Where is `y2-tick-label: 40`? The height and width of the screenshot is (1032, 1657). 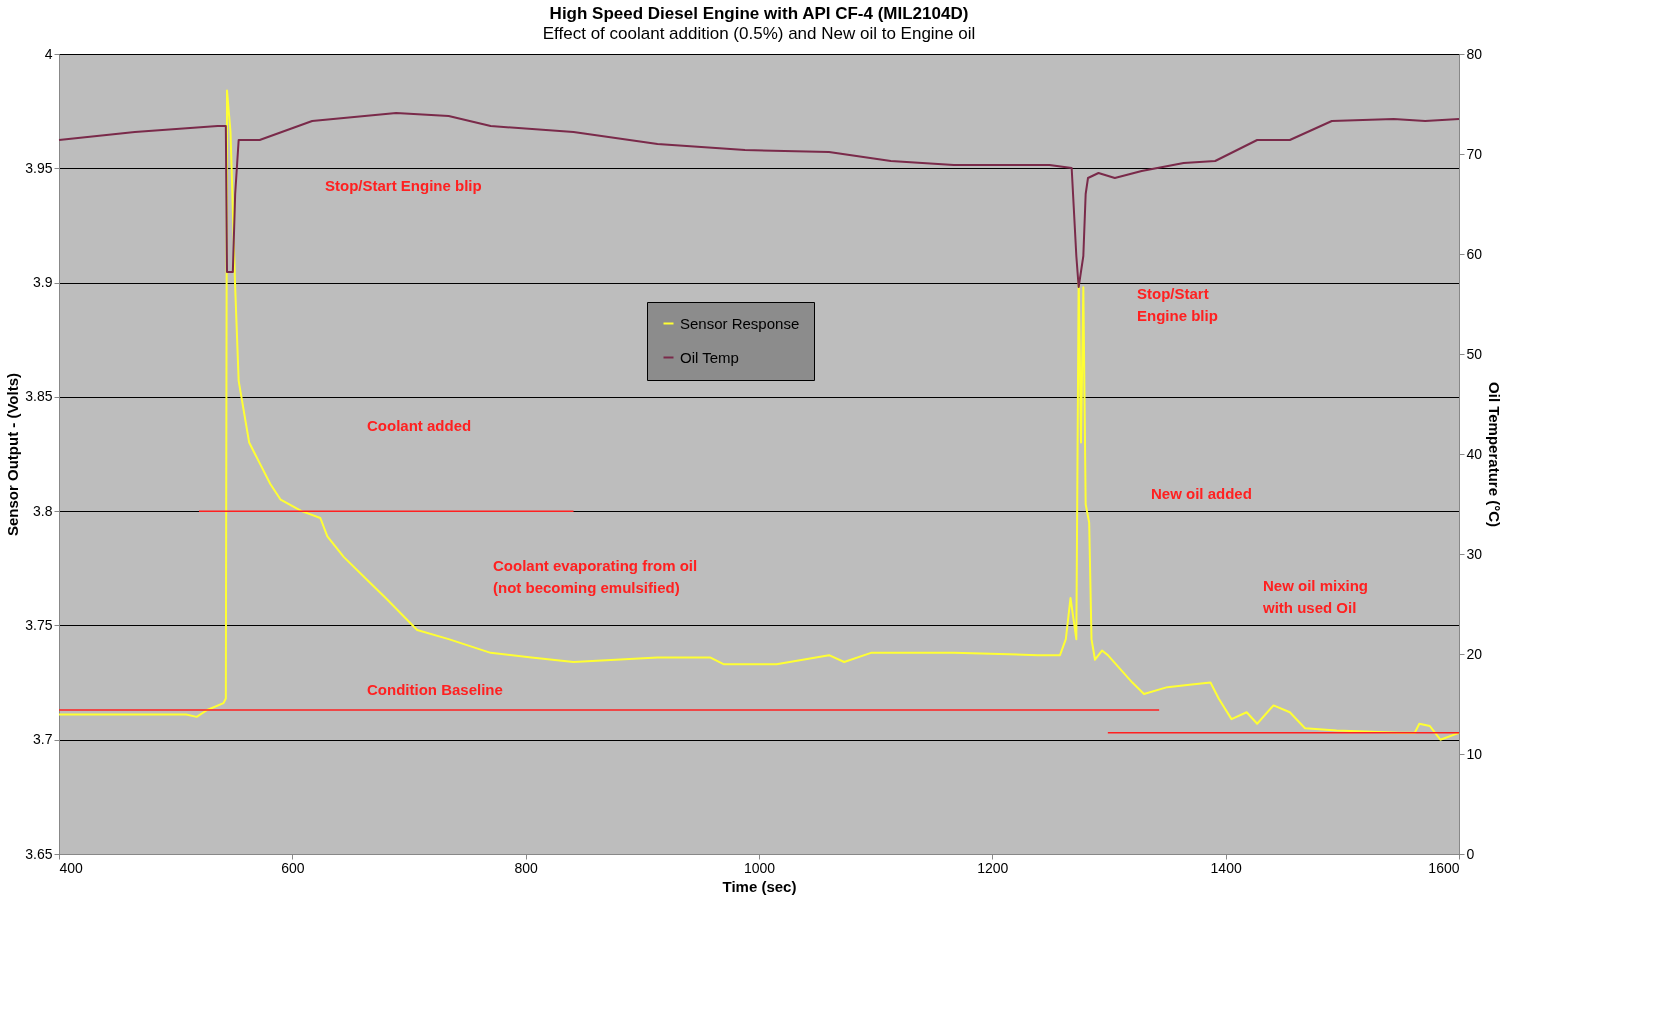
y2-tick-label: 40 is located at coordinates (1474, 453).